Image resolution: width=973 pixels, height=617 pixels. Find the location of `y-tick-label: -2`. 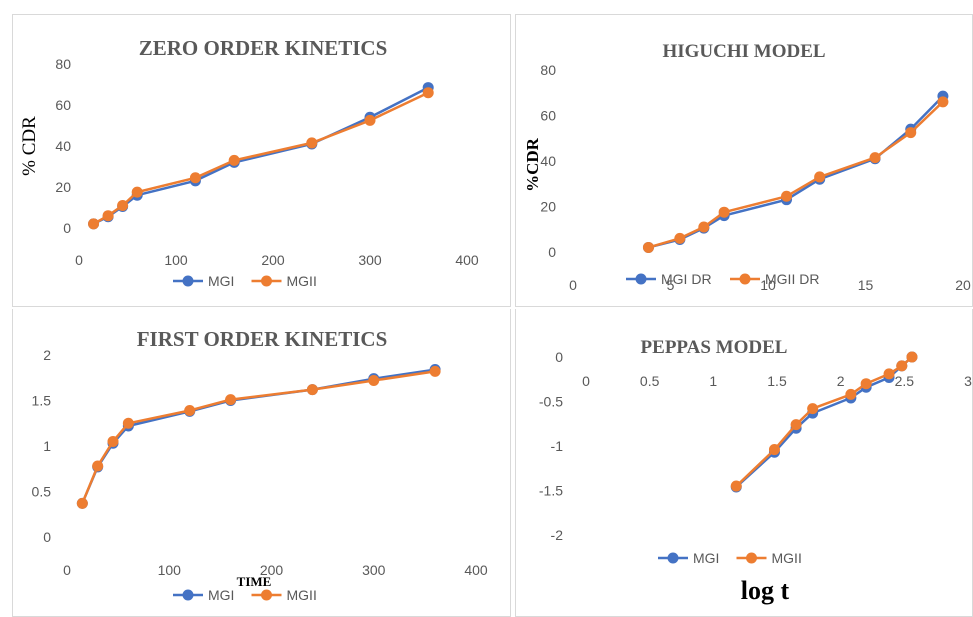

y-tick-label: -2 is located at coordinates (557, 535).